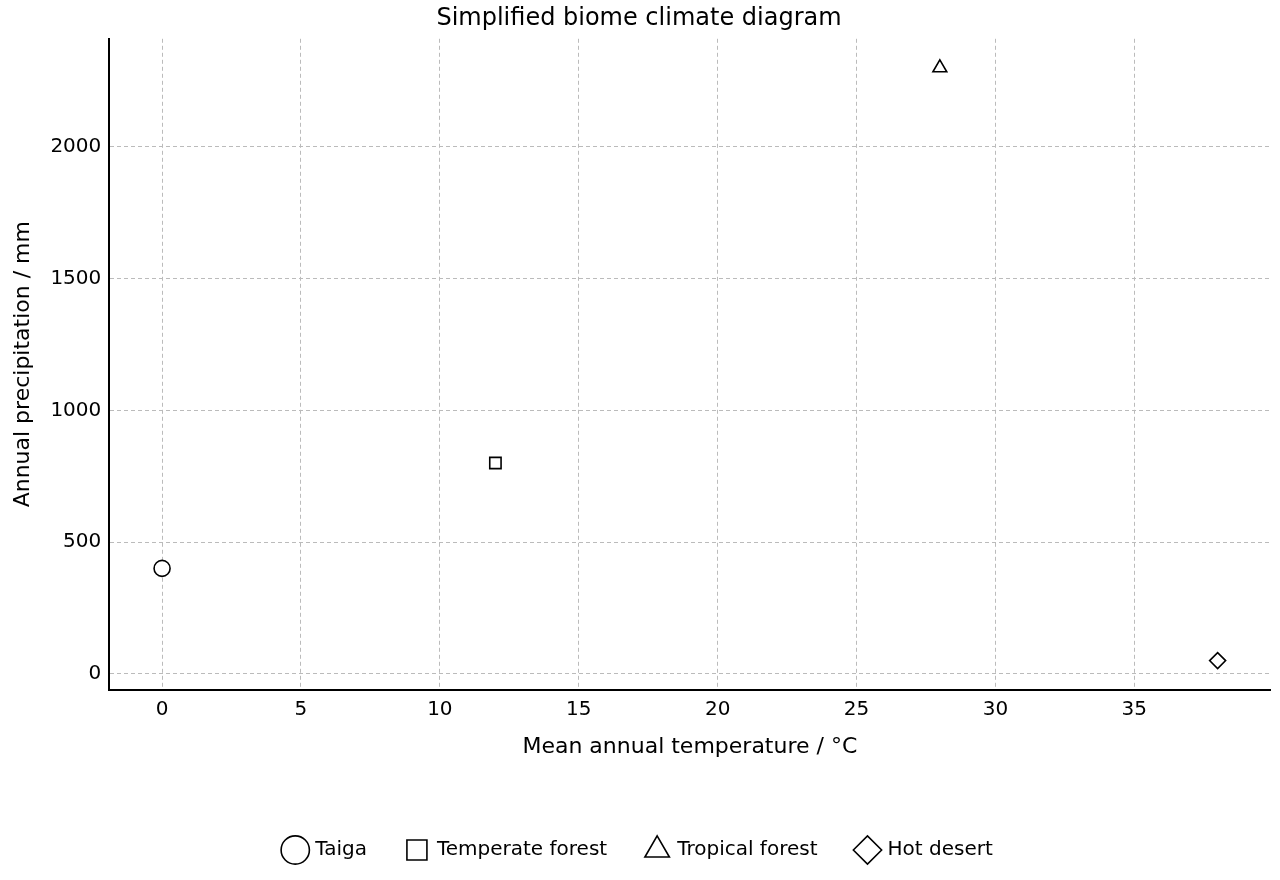  I want to click on y-tick-label: 0, so click(95, 671).